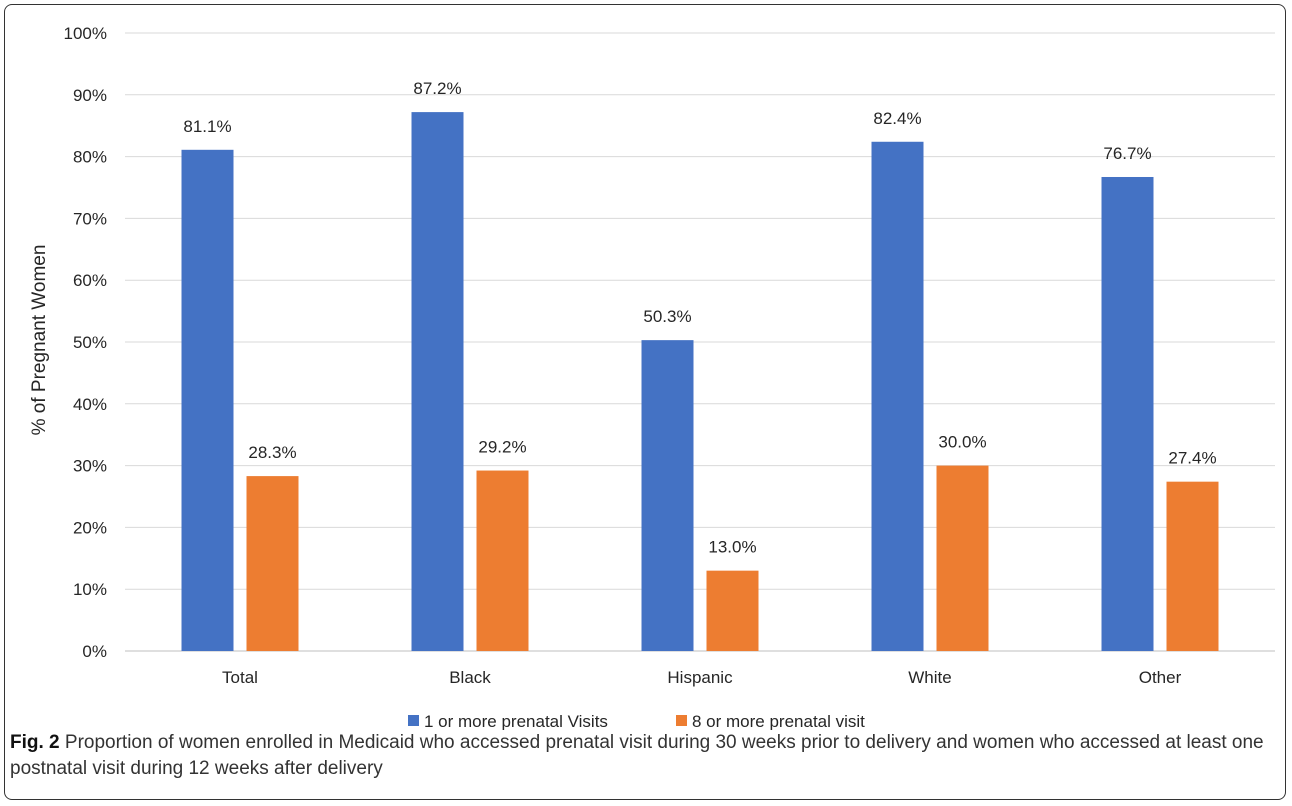 Image resolution: width=1292 pixels, height=806 pixels. Describe the element at coordinates (90, 95) in the screenshot. I see `y-tick-label: 90%` at that location.